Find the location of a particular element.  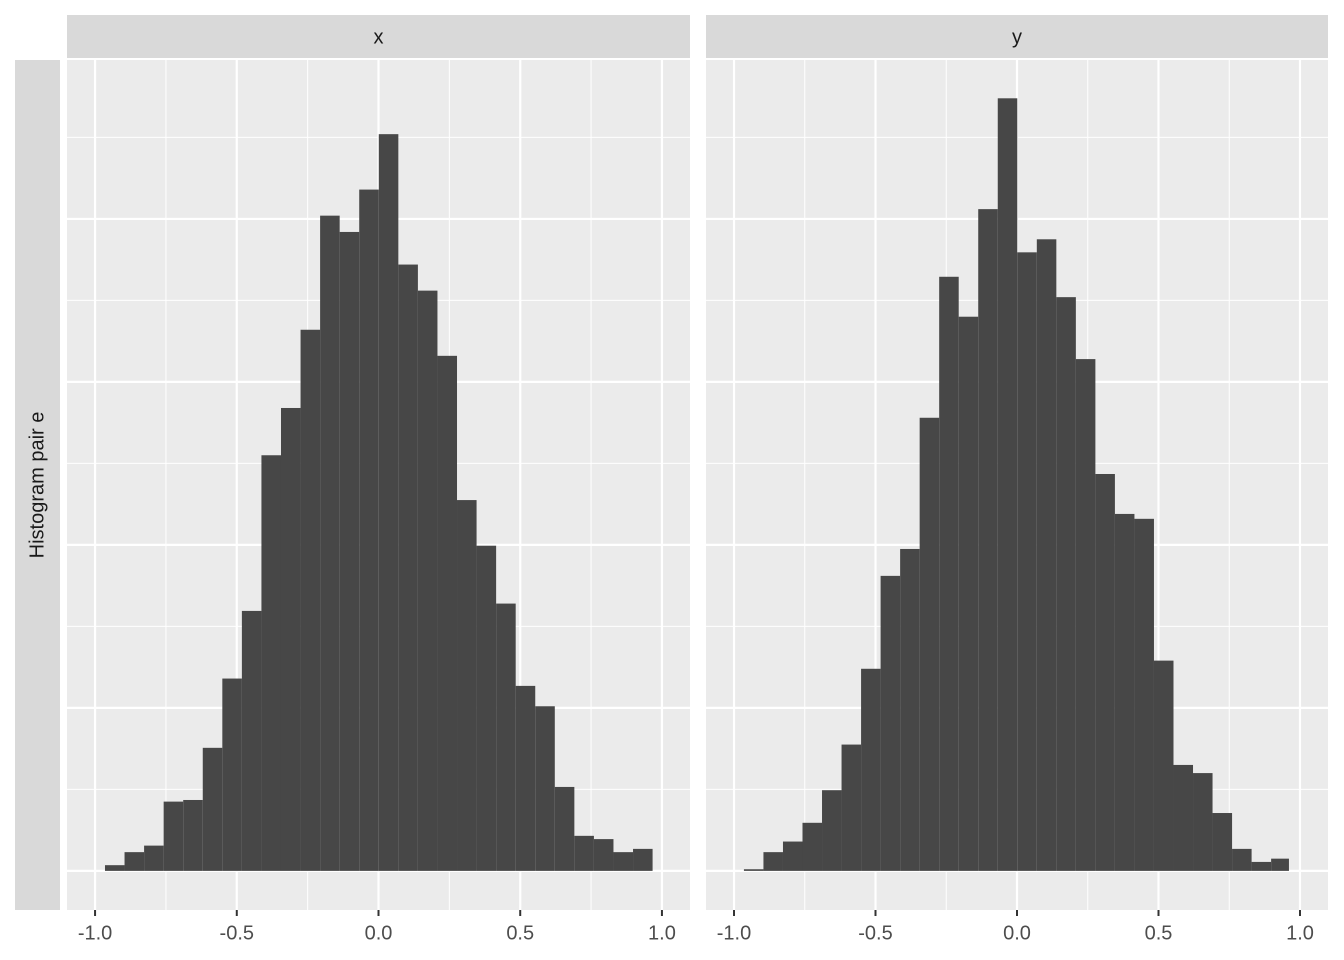

panel-title: x is located at coordinates (379, 37).